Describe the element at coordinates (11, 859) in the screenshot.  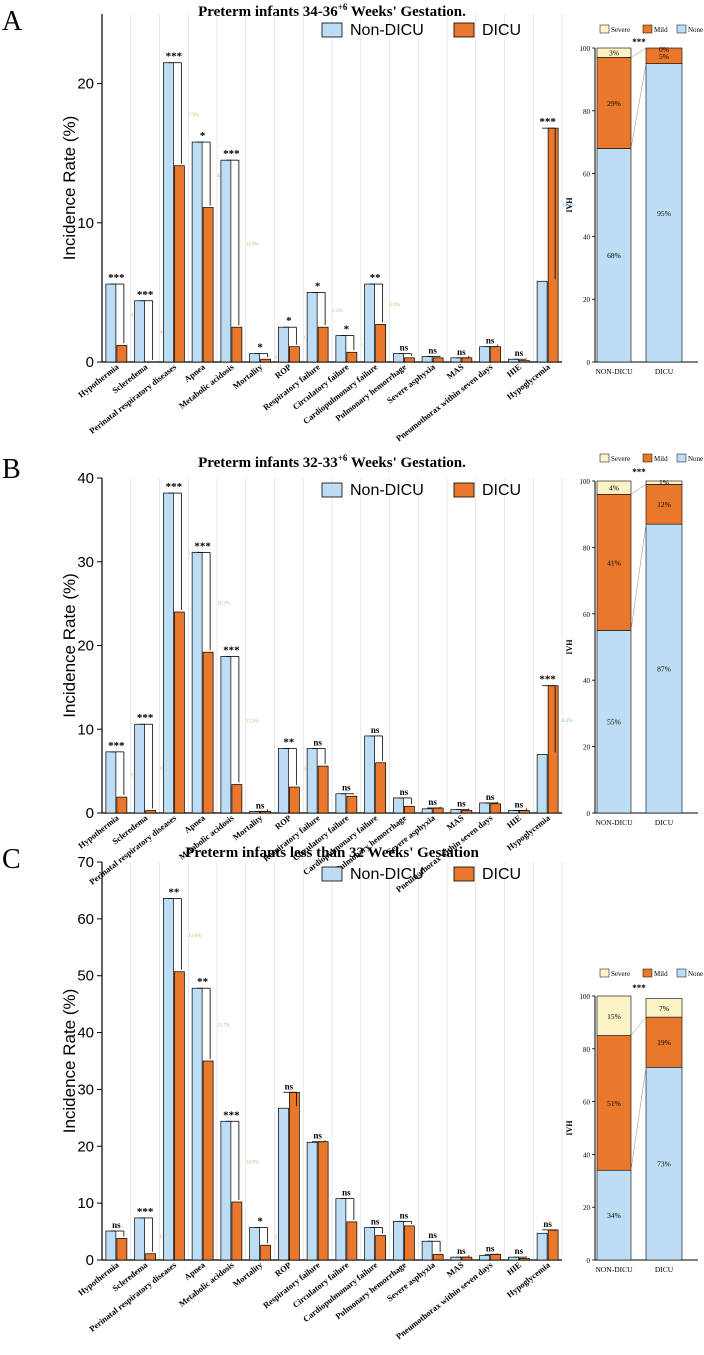
I see `panel-letter: C` at that location.